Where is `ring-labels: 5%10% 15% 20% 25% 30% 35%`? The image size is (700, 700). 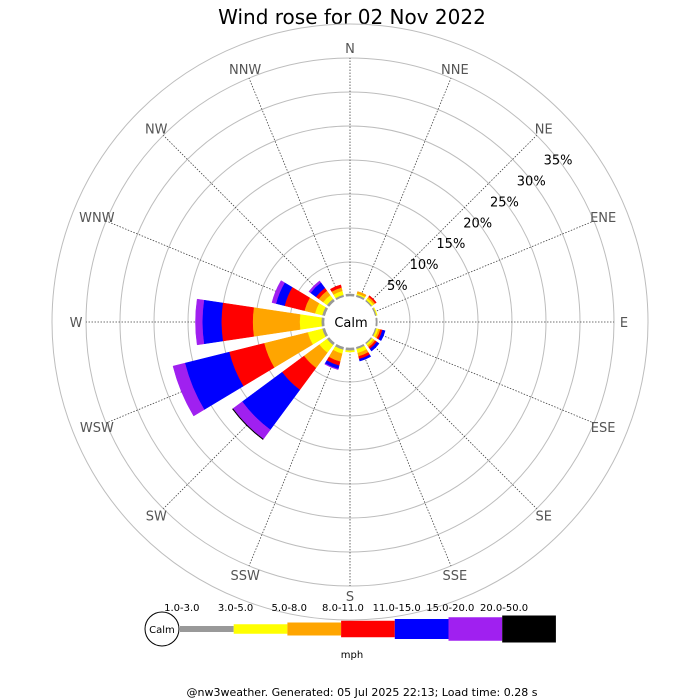
ring-labels: 5%10% 15% 20% 25% 30% 35% is located at coordinates (480, 223).